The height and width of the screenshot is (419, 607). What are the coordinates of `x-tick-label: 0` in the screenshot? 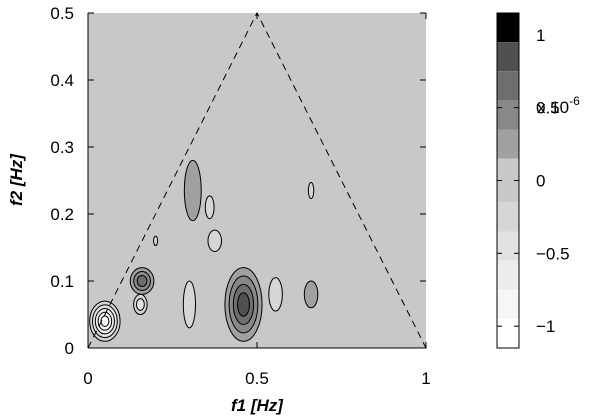 It's located at (87, 378).